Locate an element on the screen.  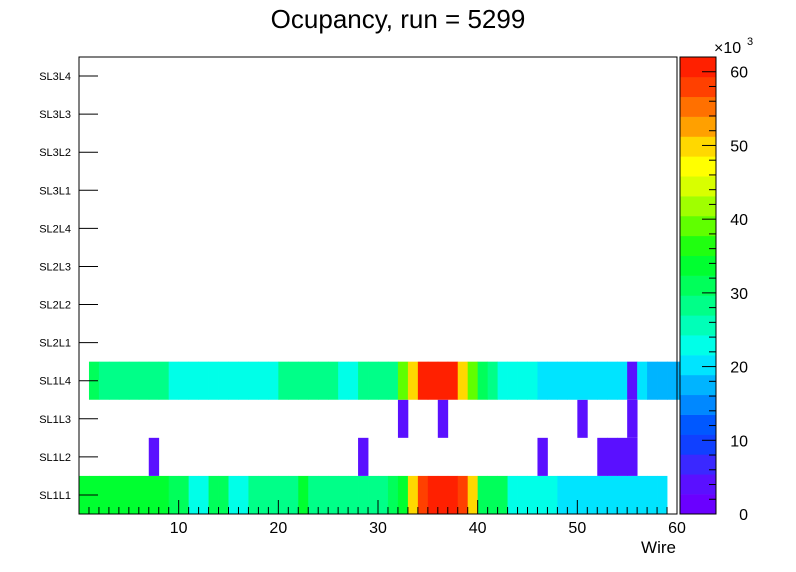
color-scale-exponent: 3 is located at coordinates (750, 42).